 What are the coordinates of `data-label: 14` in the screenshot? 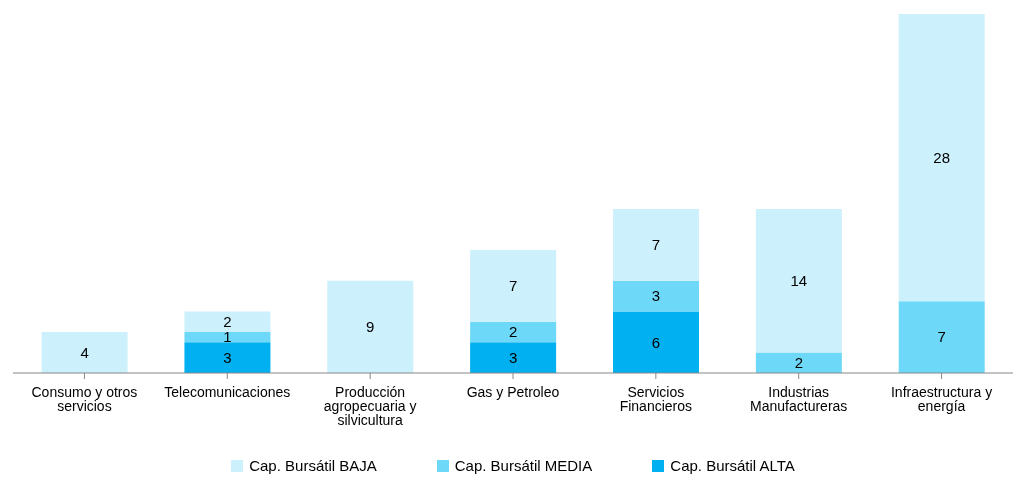 It's located at (799, 281).